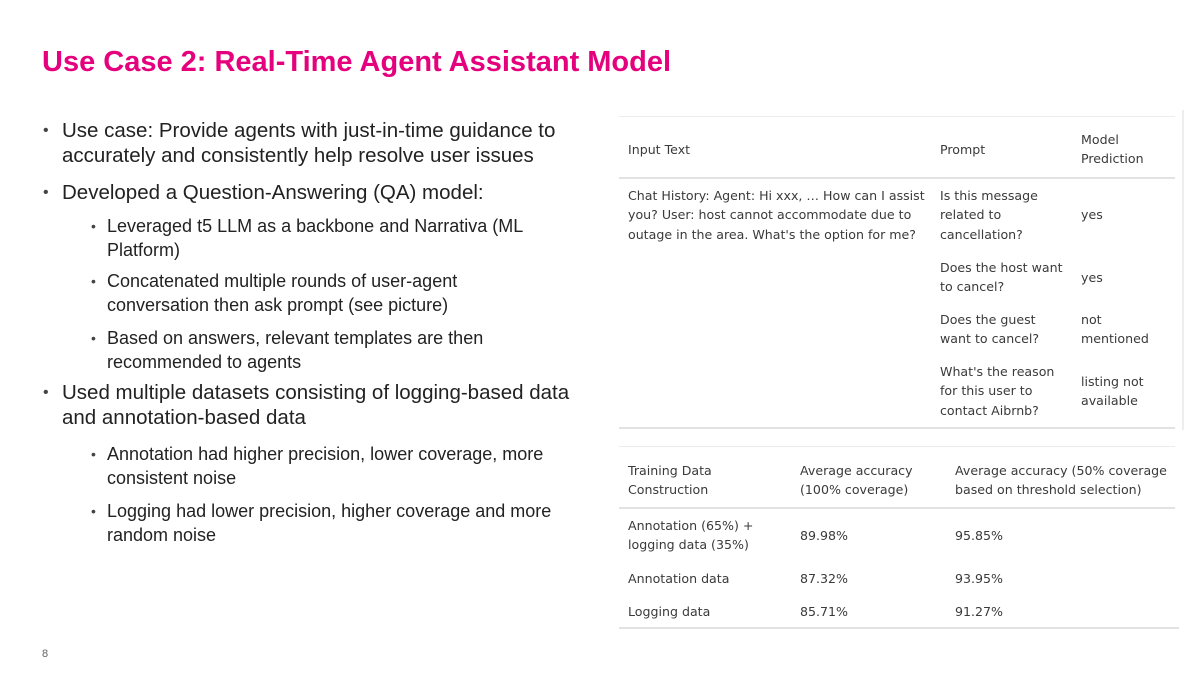  I want to click on prediction-cell: listing not available, so click(1112, 391).